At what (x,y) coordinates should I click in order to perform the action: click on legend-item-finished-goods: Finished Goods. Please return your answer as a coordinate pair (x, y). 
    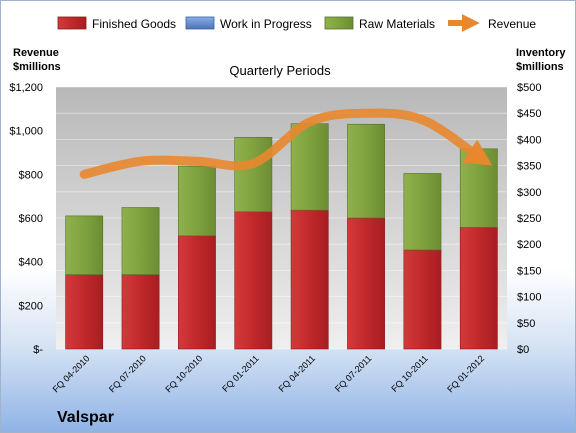
    Looking at the image, I should click on (116, 23).